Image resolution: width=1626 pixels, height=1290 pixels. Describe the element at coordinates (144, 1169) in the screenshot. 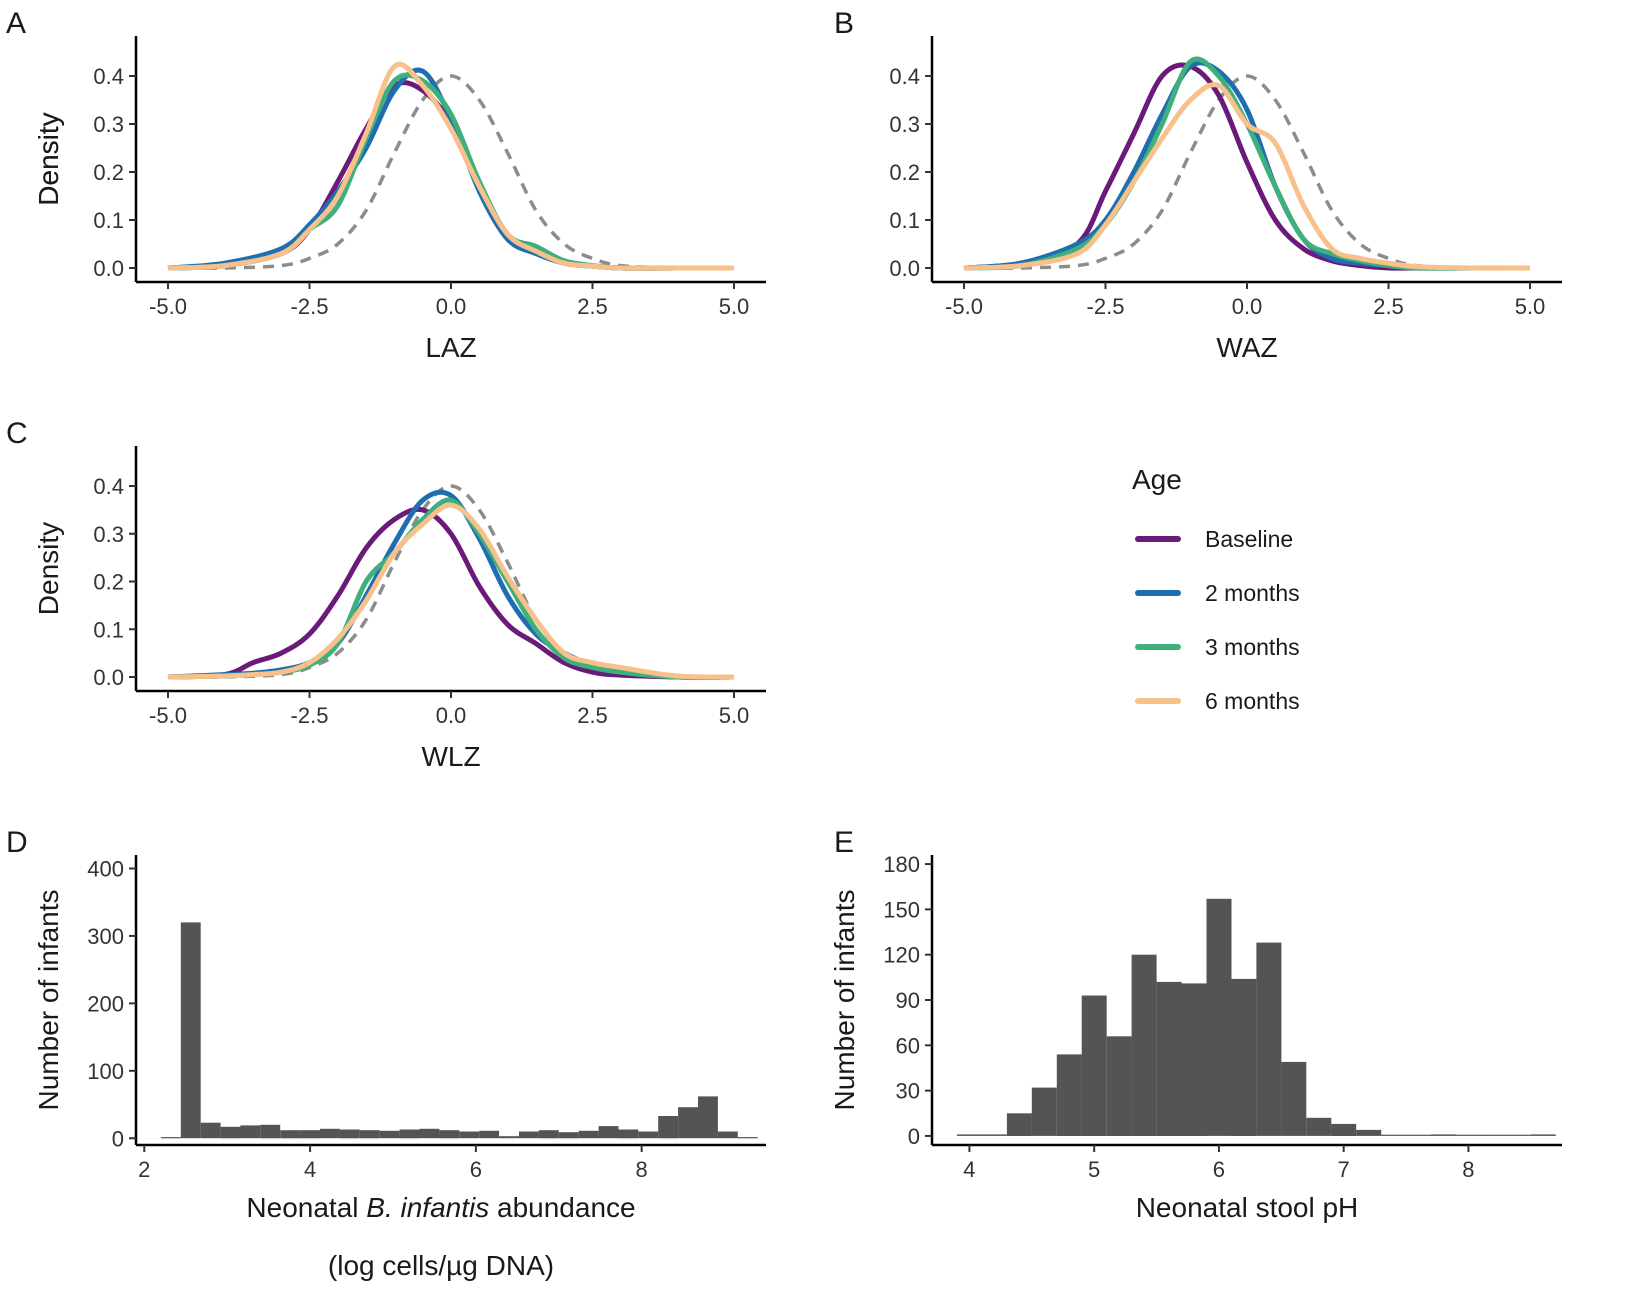

I see `x-tick-label: 2` at that location.